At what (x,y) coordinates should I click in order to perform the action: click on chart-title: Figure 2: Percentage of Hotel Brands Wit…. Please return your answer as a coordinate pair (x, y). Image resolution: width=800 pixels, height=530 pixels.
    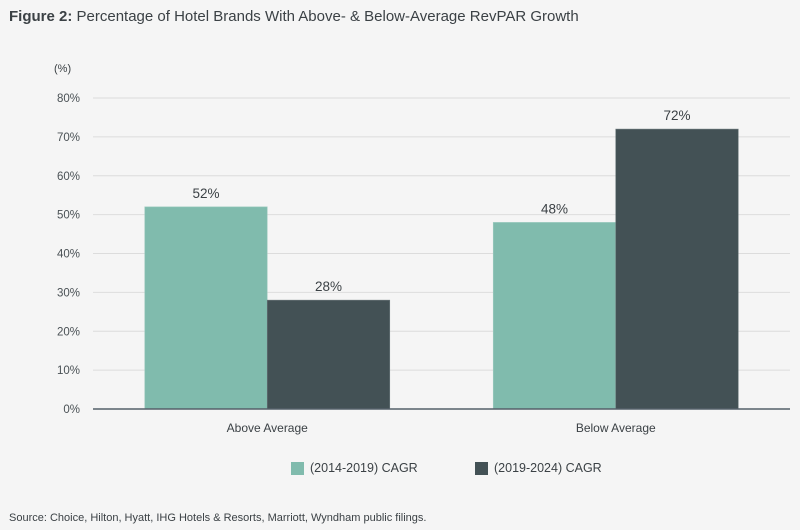
    Looking at the image, I should click on (294, 16).